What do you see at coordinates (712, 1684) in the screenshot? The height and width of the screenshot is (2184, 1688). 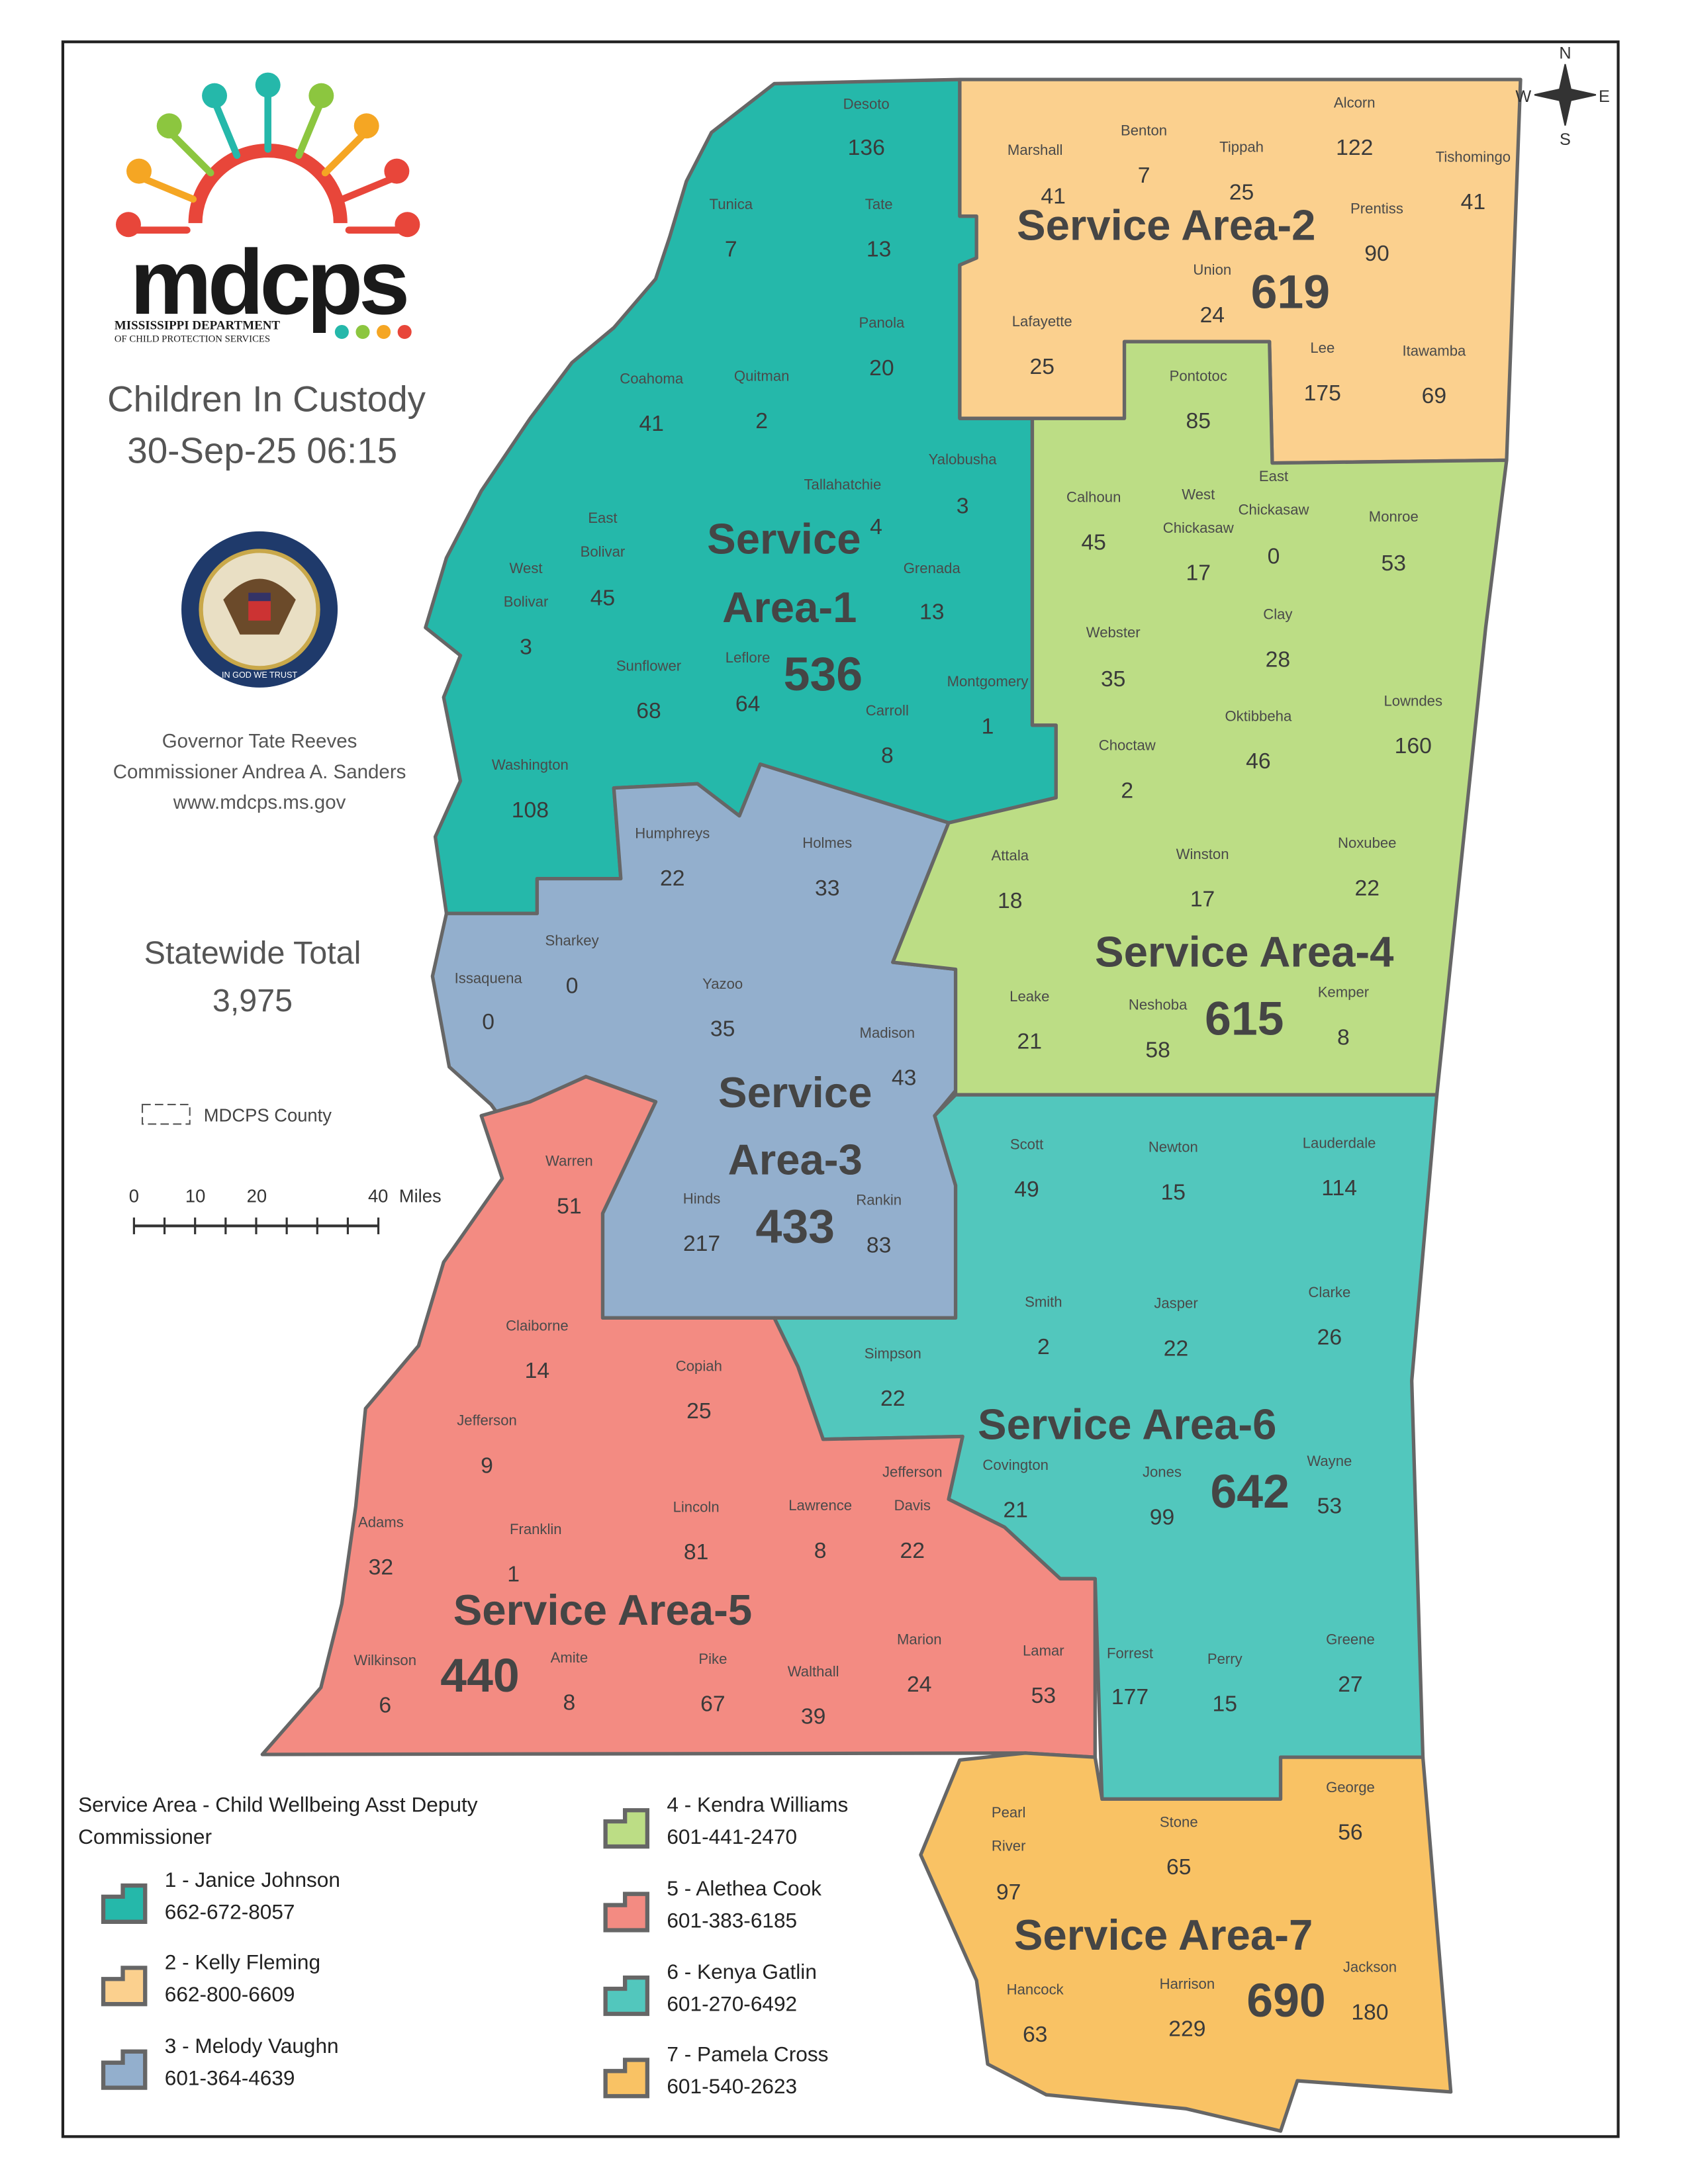 I see `county-pike: Pike 67` at bounding box center [712, 1684].